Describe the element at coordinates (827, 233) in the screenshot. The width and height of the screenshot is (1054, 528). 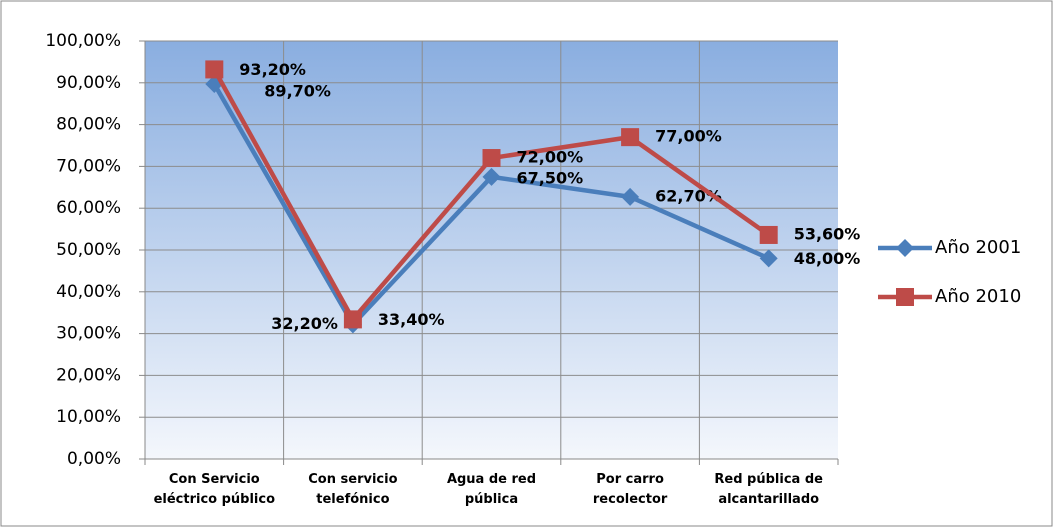
I see `data-label: 53,60%` at that location.